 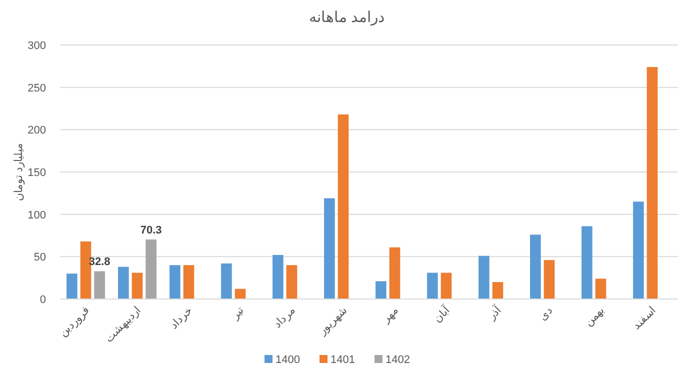 I want to click on x-tick-label: مرداد, so click(x=285, y=317).